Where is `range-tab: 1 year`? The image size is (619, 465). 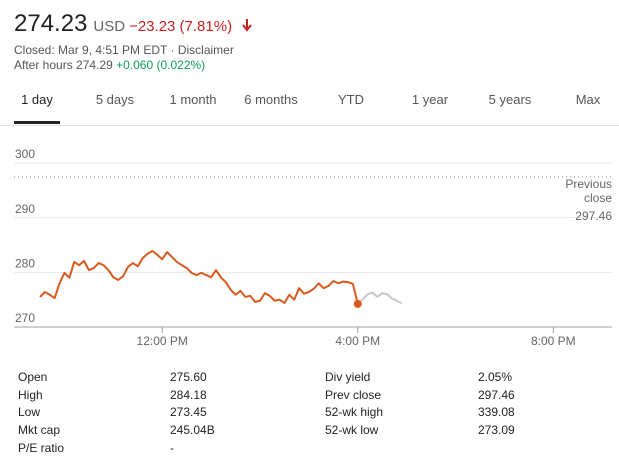 range-tab: 1 year is located at coordinates (430, 99).